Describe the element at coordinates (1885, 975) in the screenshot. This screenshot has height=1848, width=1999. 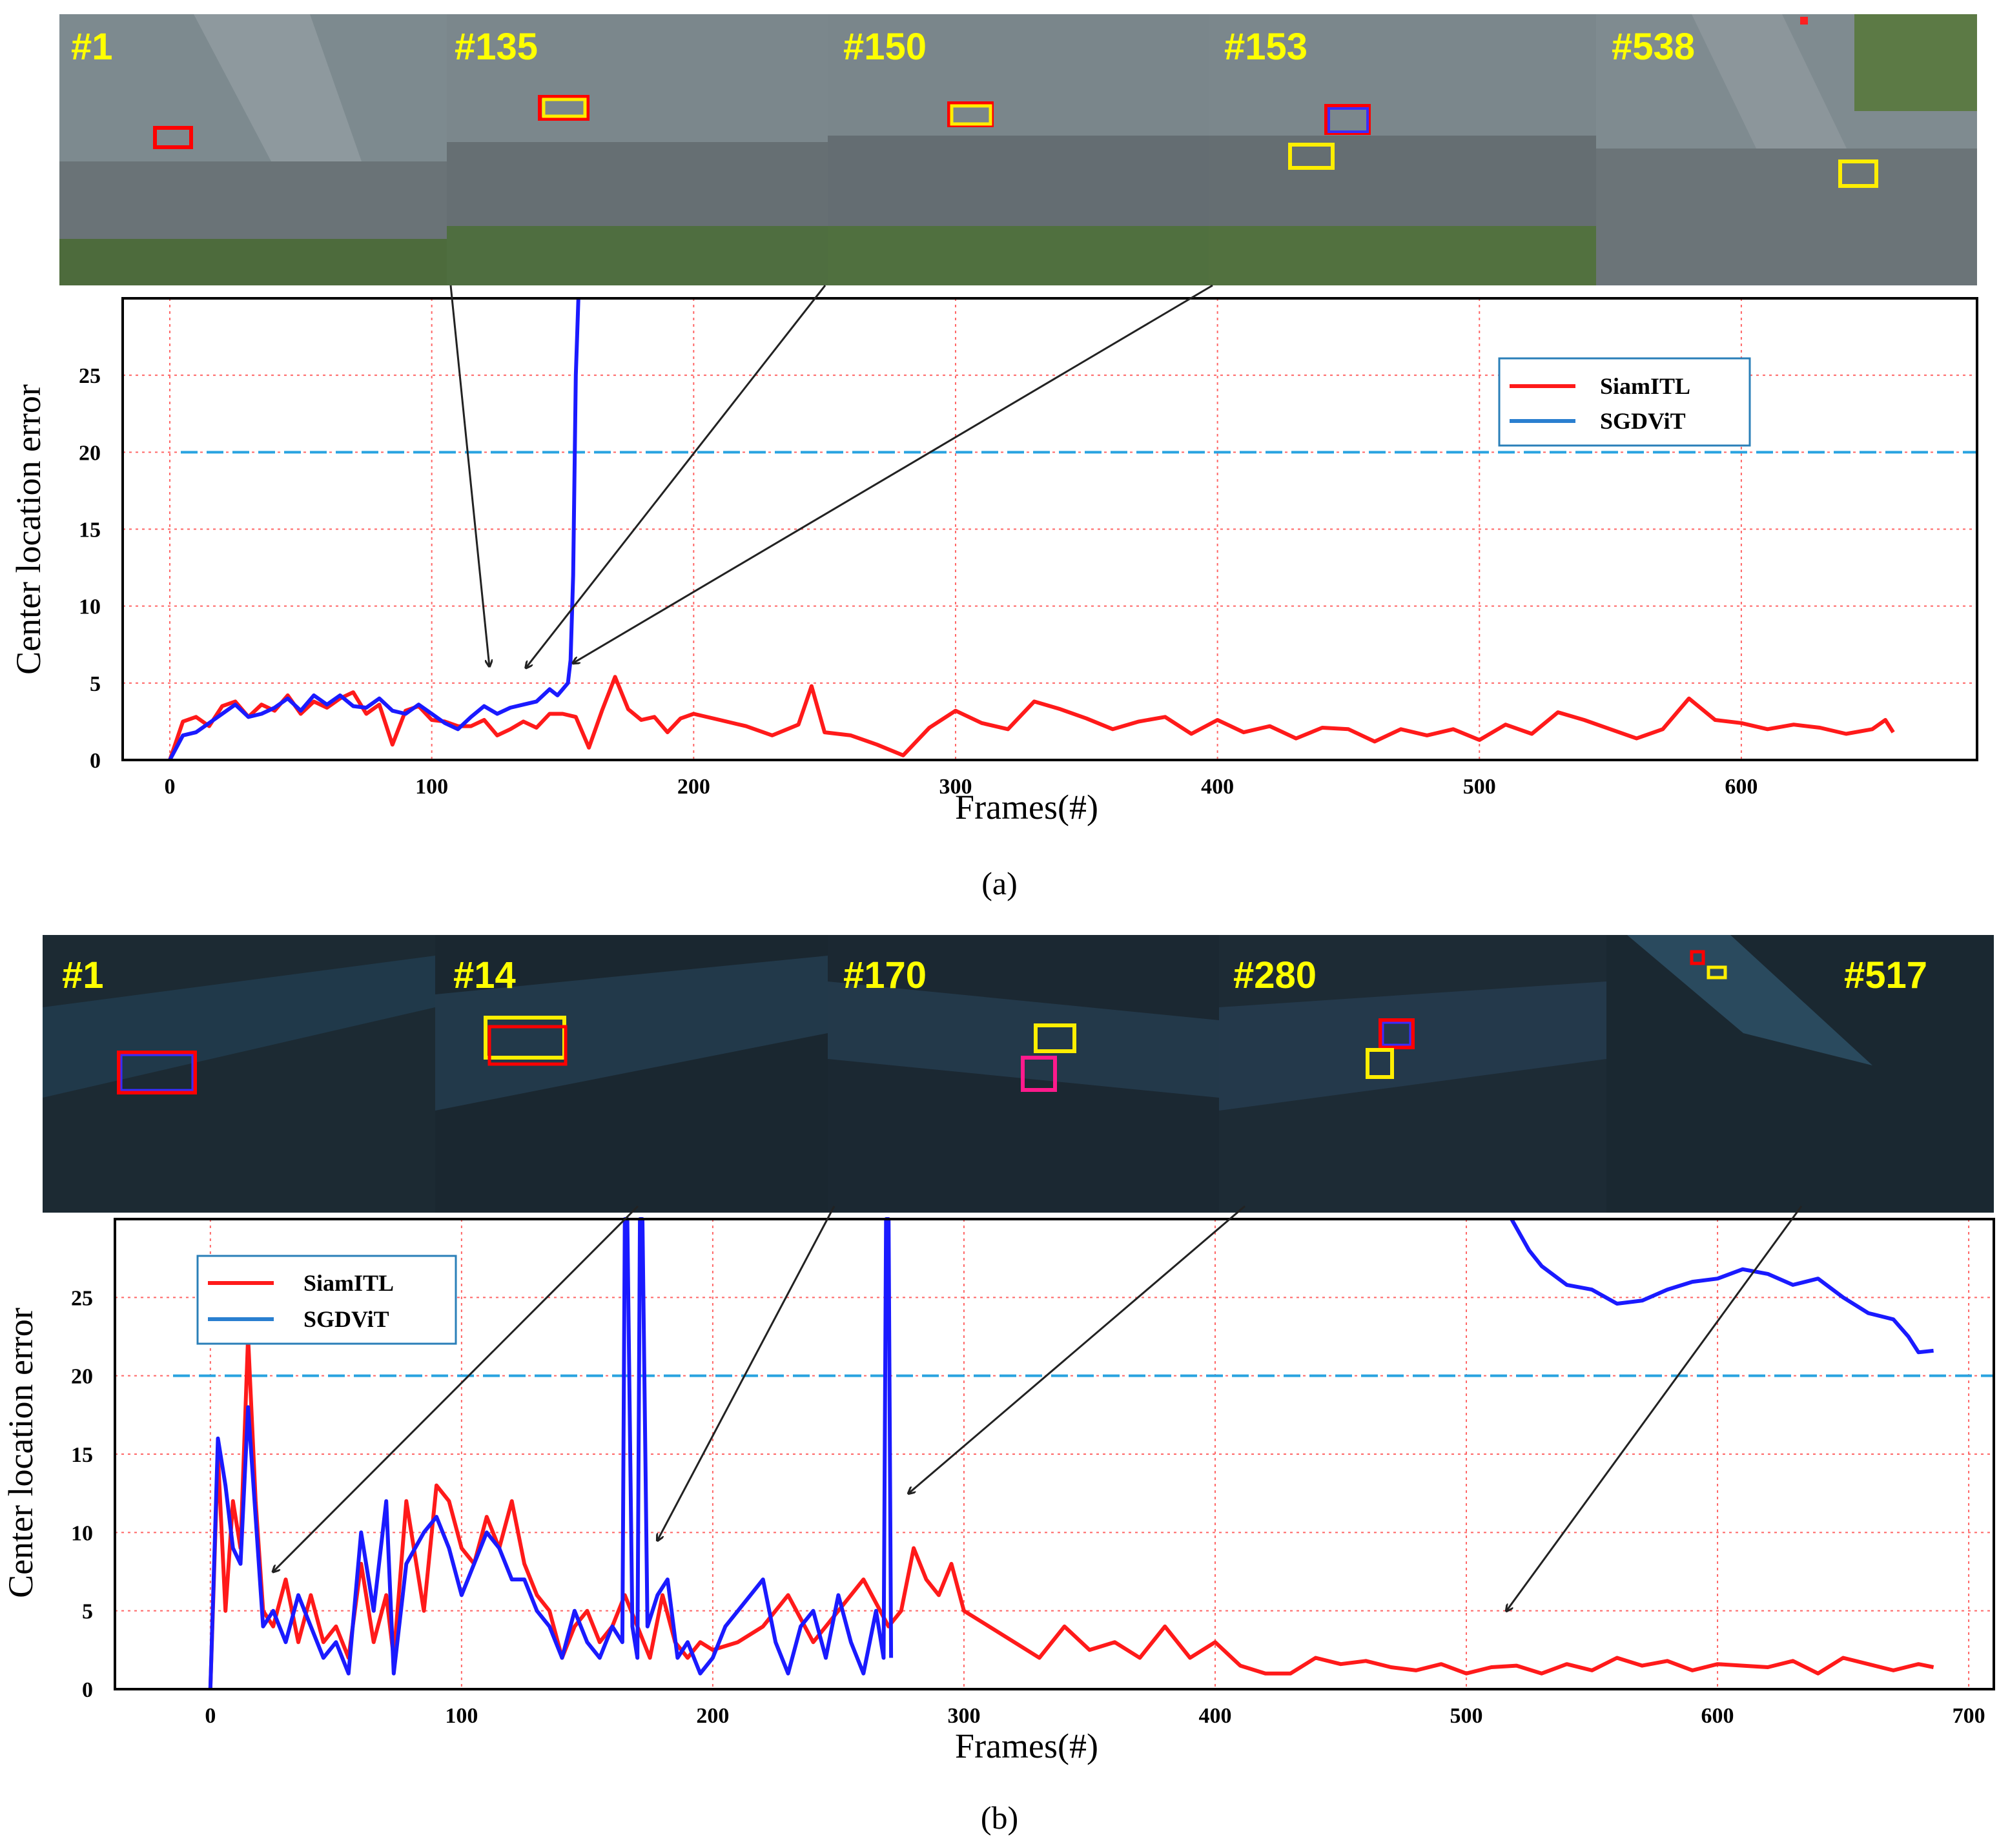
I see `frame-label: #517` at that location.